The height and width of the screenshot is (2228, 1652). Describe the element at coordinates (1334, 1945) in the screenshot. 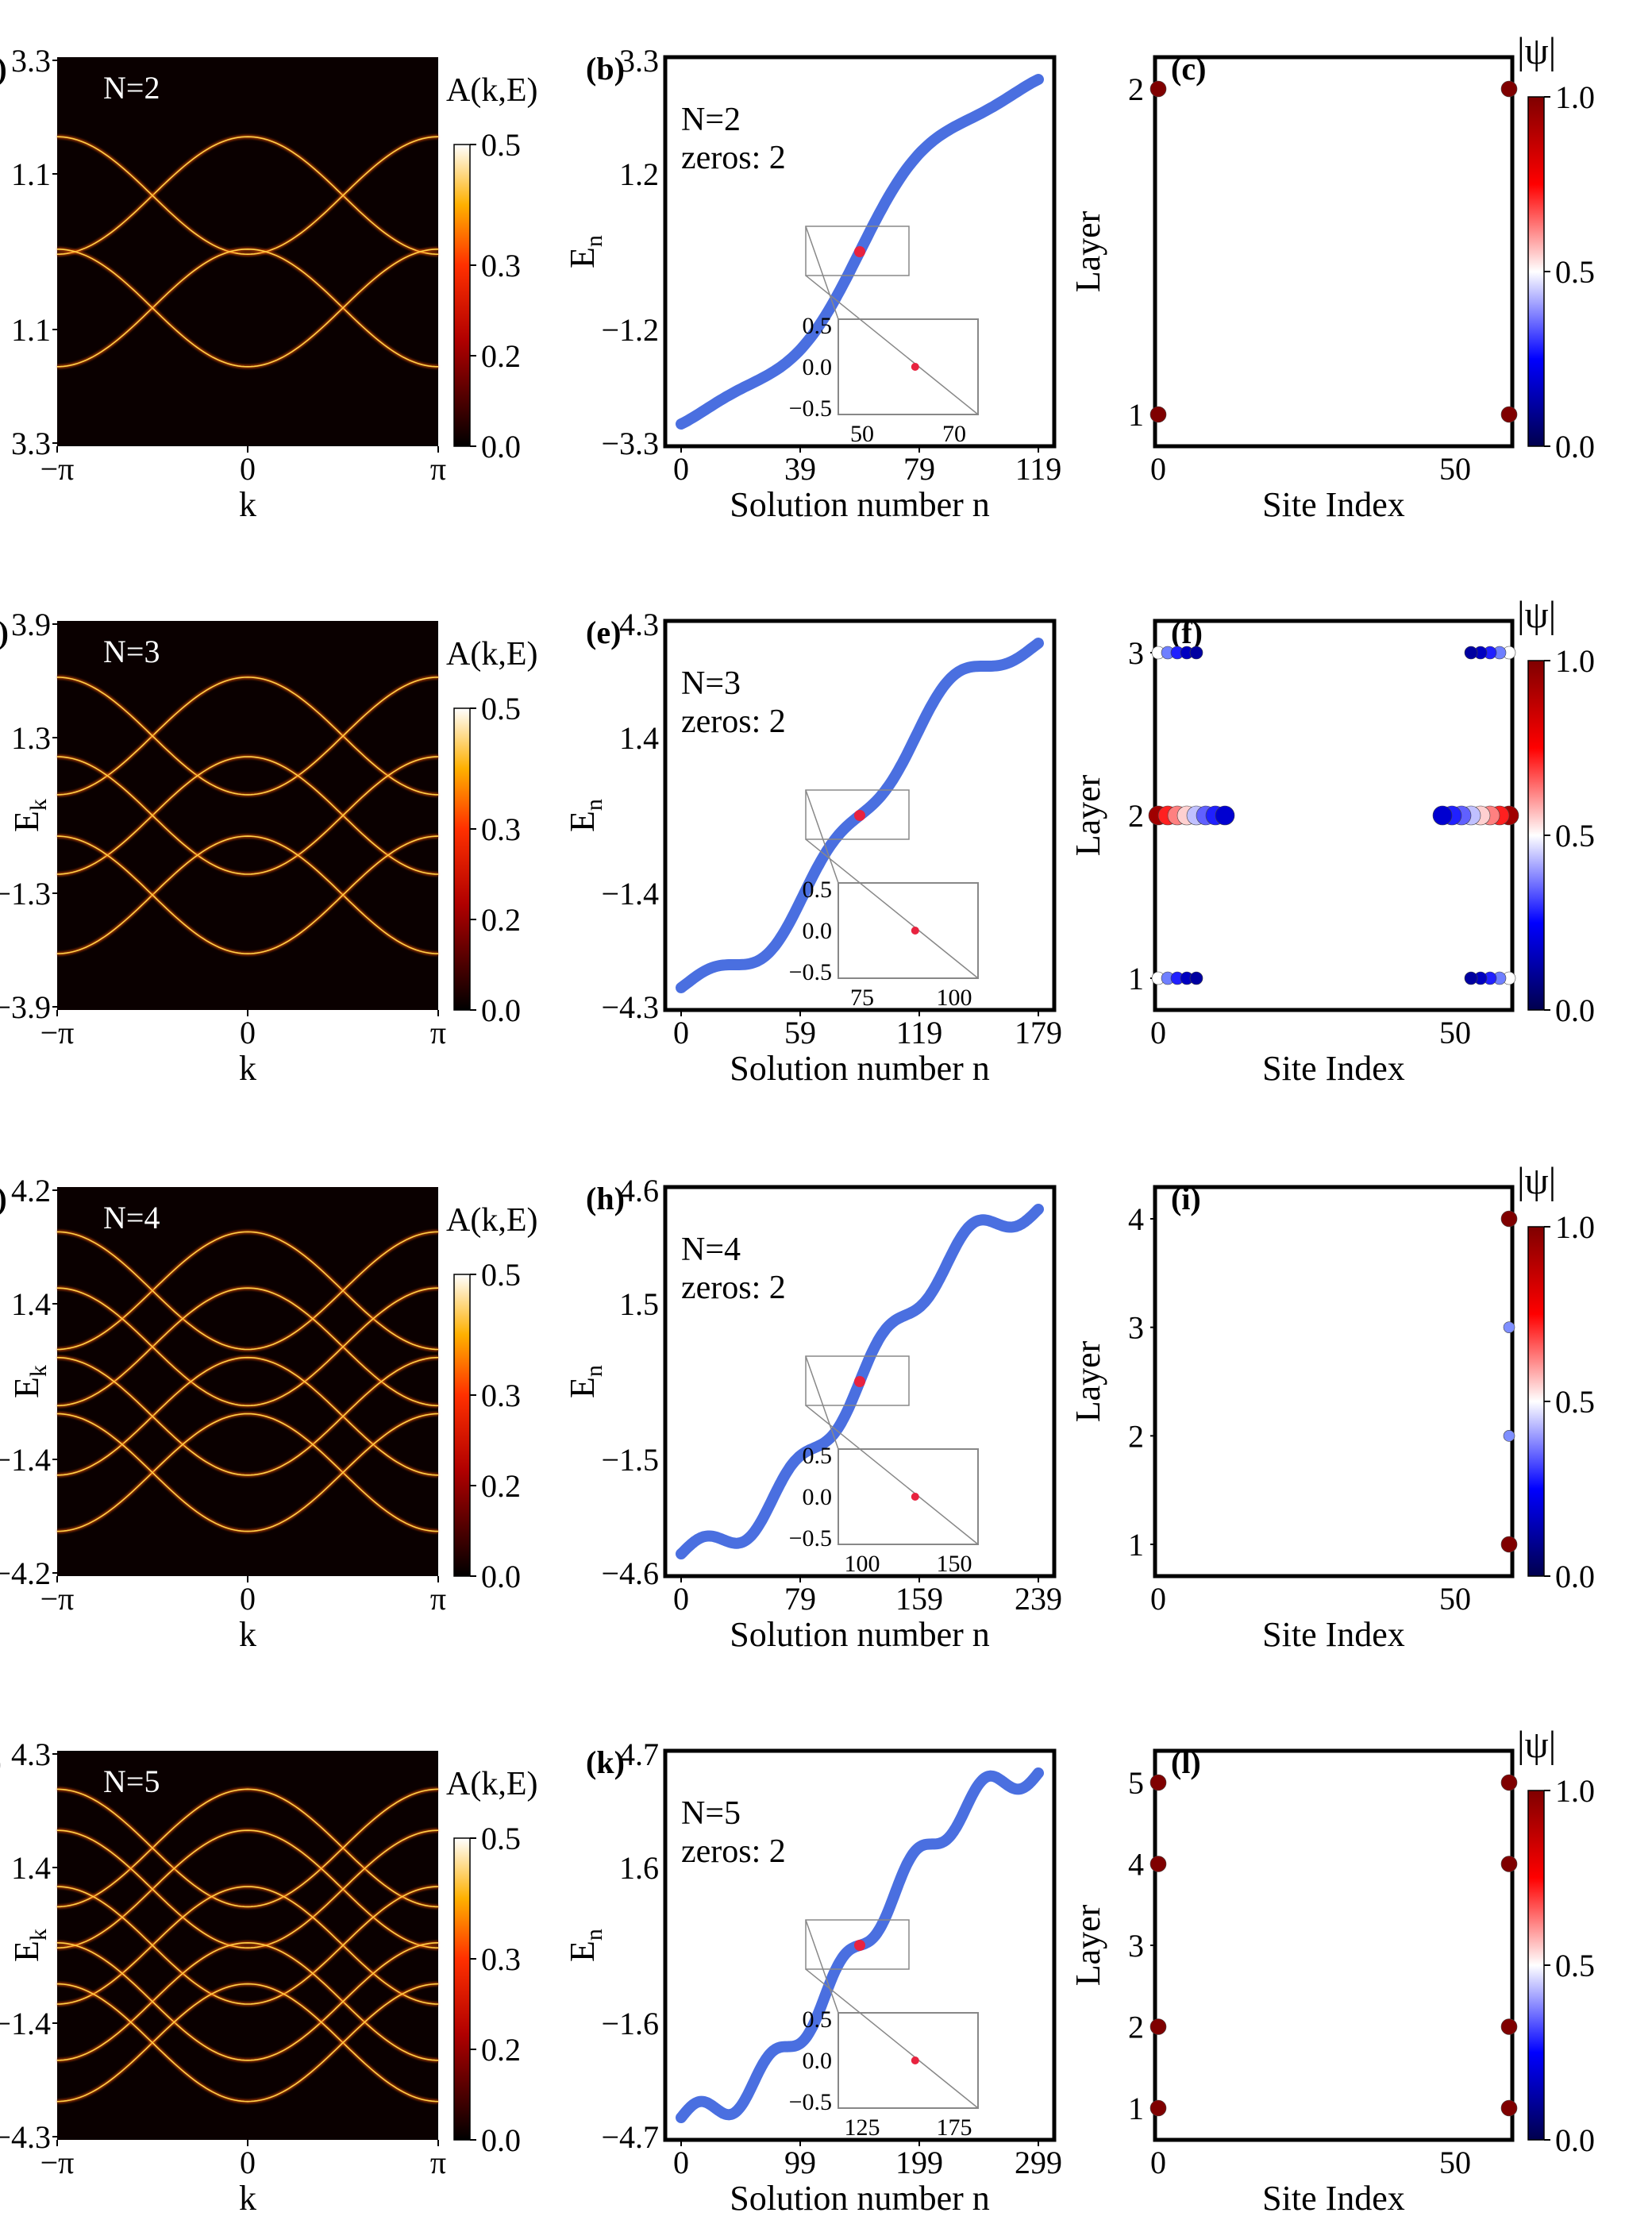

I see `localization-frame` at that location.